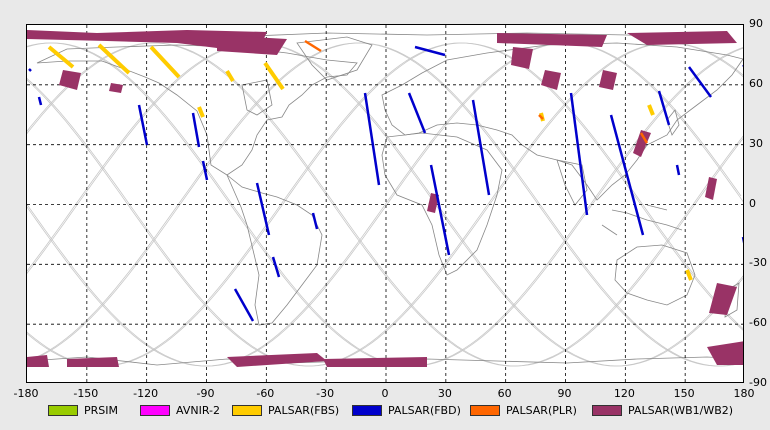  What do you see at coordinates (744, 393) in the screenshot?
I see `x-tick-label: 180` at bounding box center [744, 393].